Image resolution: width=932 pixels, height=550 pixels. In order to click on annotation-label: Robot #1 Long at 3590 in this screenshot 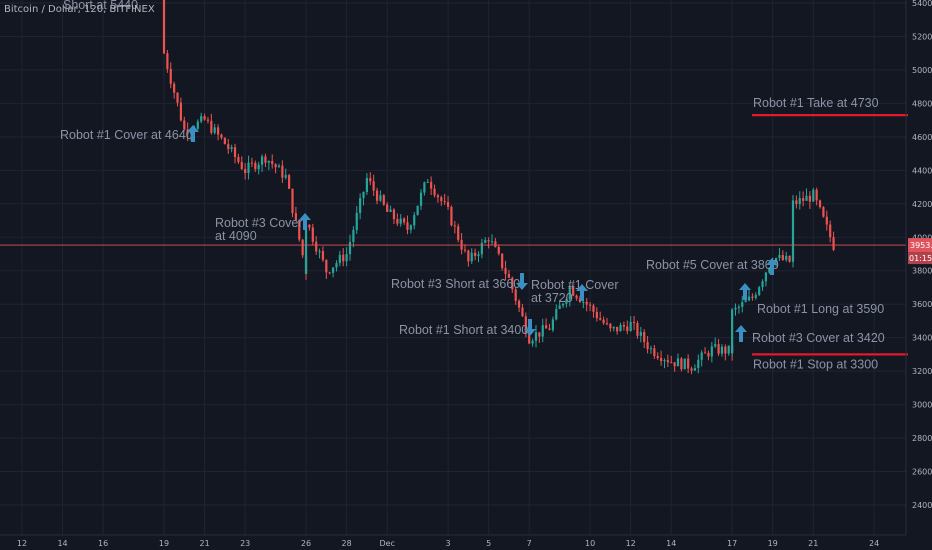, I will do `click(820, 309)`.